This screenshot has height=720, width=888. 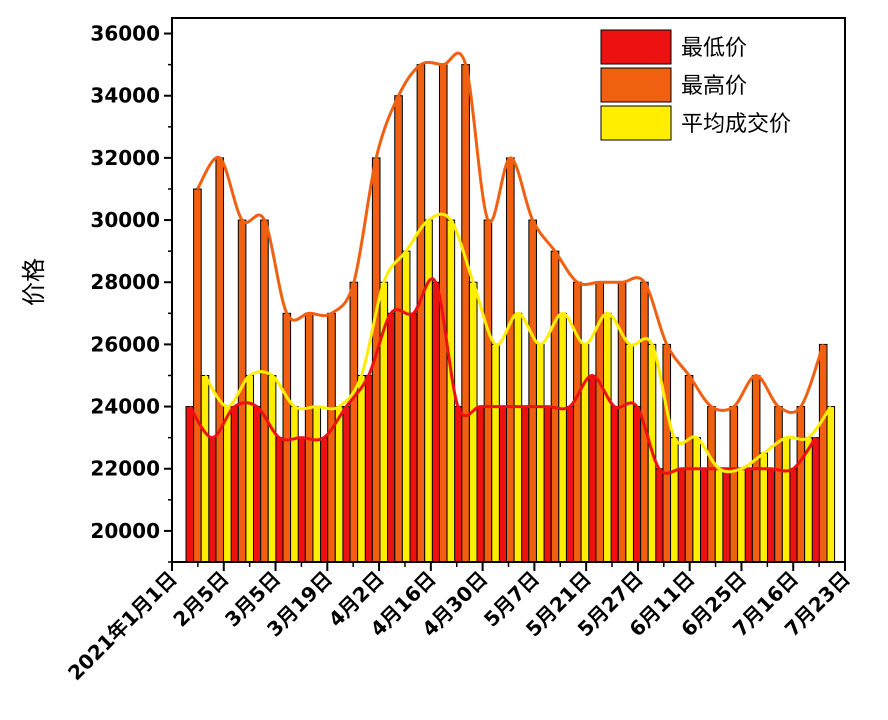 I want to click on x-tick-label: 2月5日, so click(x=200, y=599).